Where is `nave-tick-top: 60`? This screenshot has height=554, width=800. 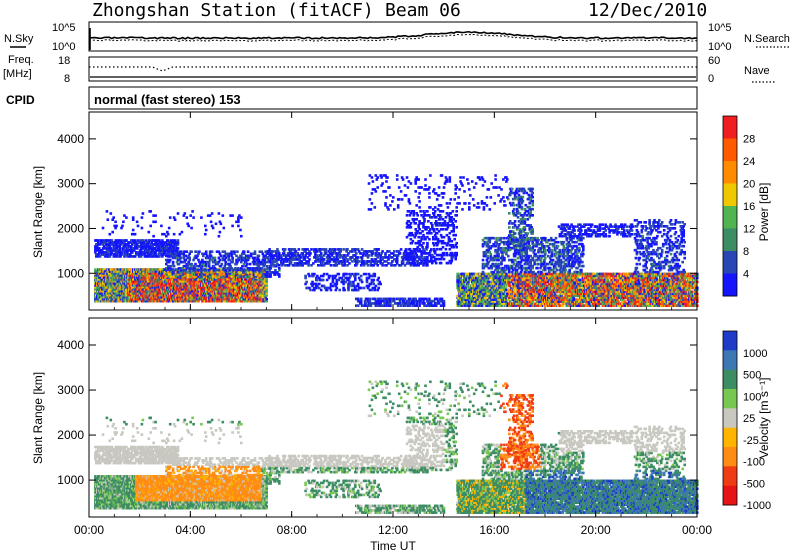 nave-tick-top: 60 is located at coordinates (714, 61).